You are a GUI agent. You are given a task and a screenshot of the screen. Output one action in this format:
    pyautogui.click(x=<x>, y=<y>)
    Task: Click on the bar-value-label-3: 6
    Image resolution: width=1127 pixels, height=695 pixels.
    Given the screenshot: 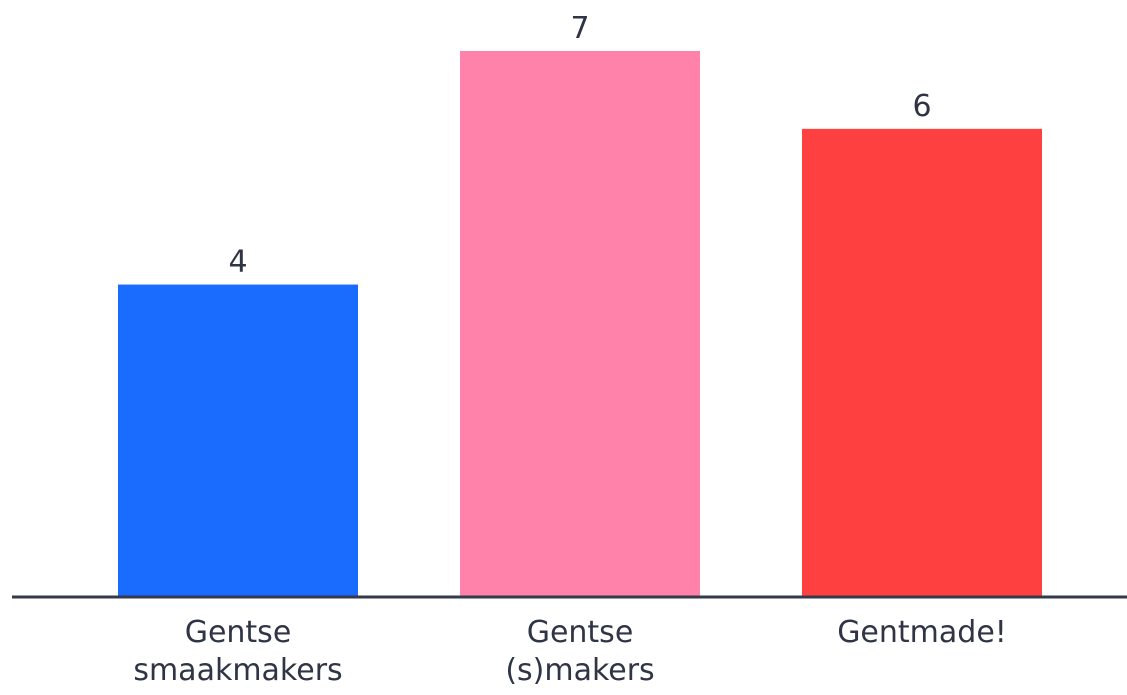 What is the action you would take?
    pyautogui.click(x=921, y=106)
    